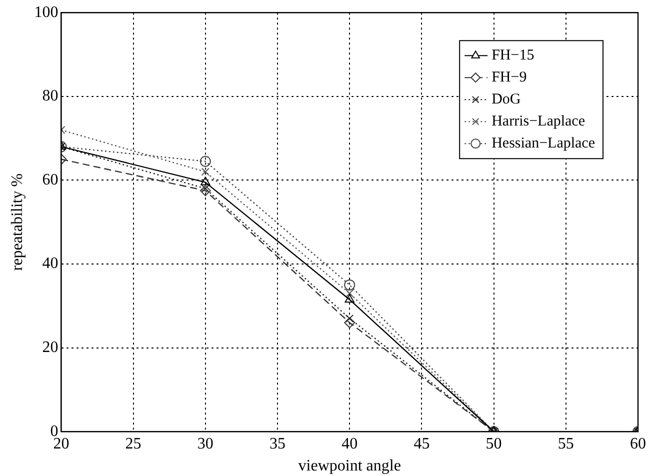  Describe the element at coordinates (506, 100) in the screenshot. I see `legend-label: DoG` at that location.